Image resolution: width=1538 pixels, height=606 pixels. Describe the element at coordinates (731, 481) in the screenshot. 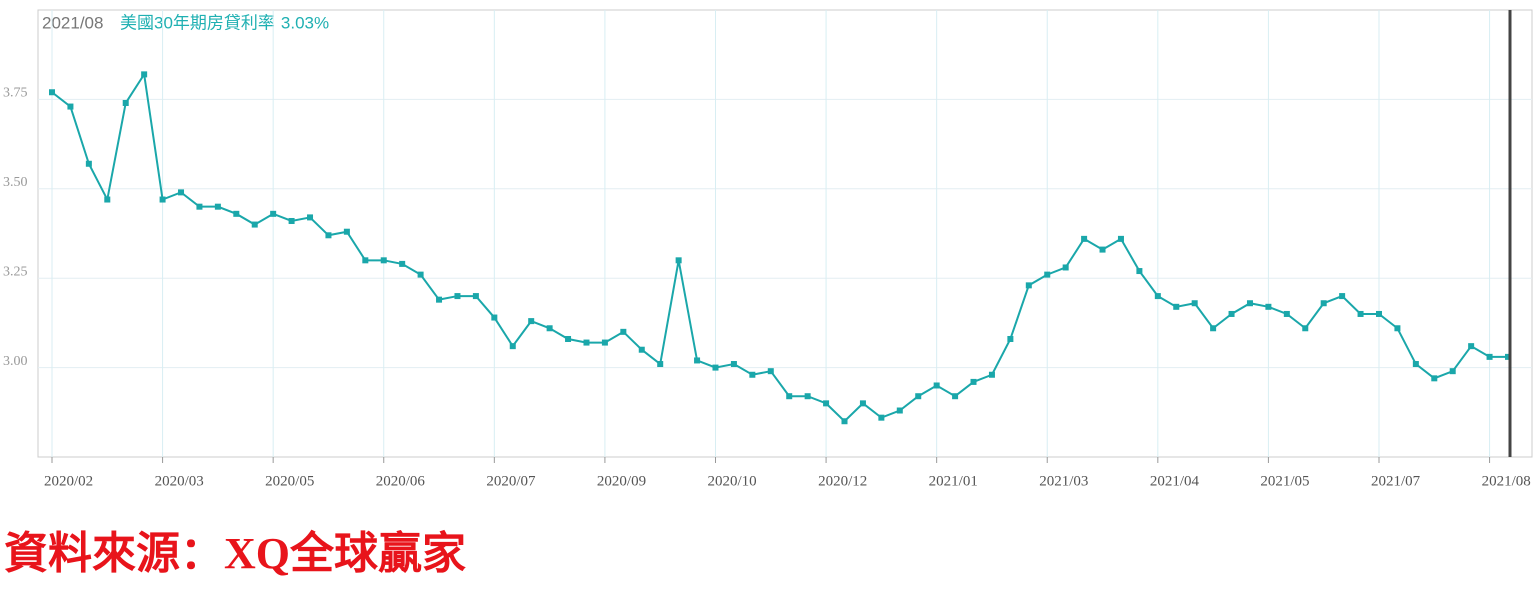

I see `x-tick-label: 2020/10` at that location.